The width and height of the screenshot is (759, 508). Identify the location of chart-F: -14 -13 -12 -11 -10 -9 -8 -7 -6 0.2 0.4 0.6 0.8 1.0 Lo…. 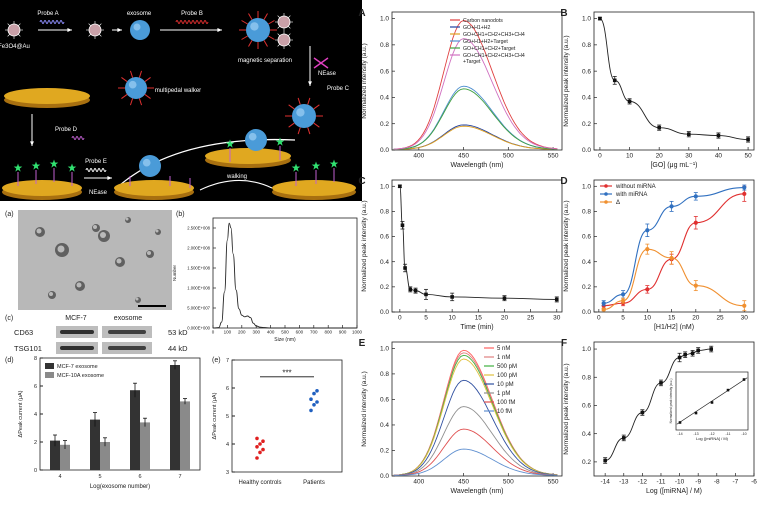
(660, 418).